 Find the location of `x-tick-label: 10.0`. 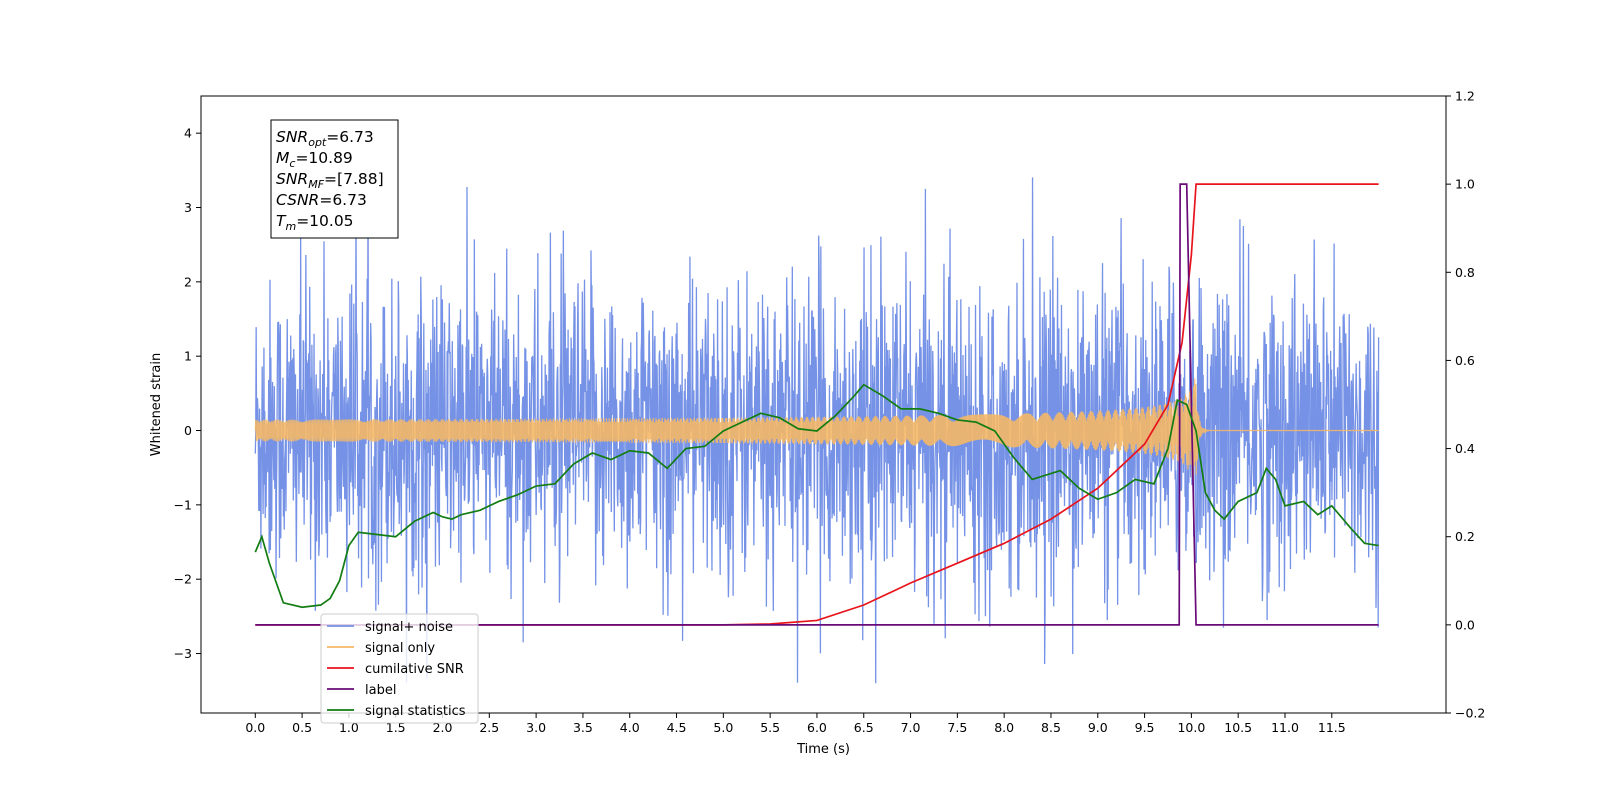

x-tick-label: 10.0 is located at coordinates (1191, 727).